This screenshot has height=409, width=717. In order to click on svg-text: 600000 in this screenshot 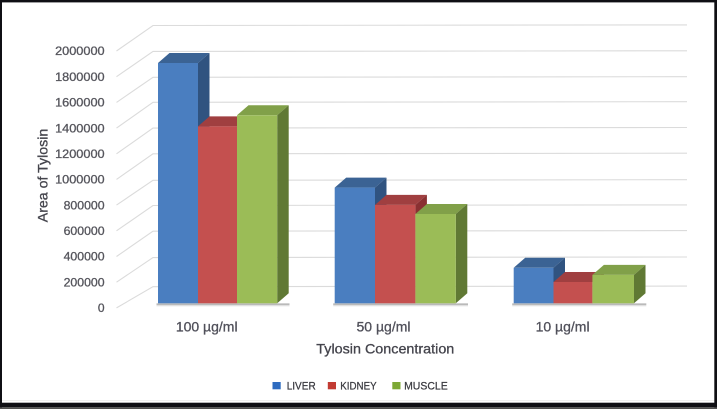, I will do `click(84, 231)`.